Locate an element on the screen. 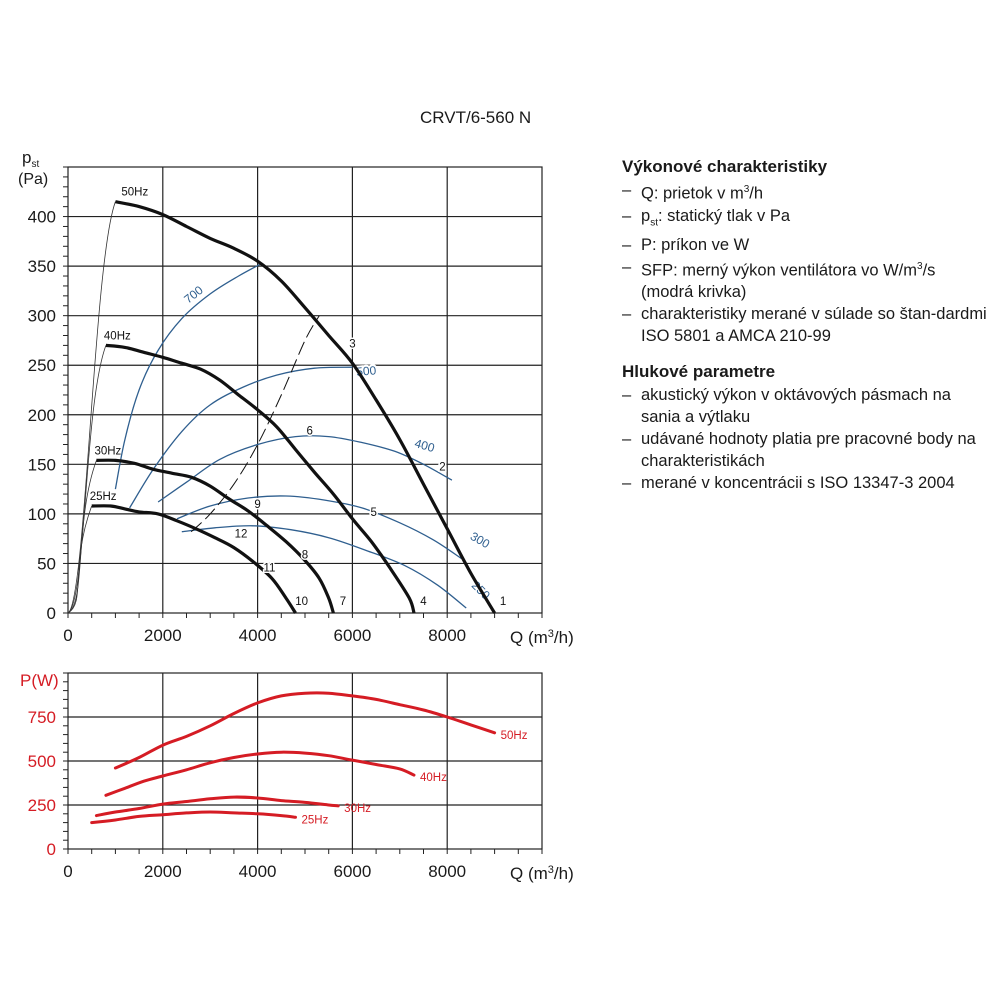 The height and width of the screenshot is (1000, 1000). power-y-tick-label: 0 is located at coordinates (51, 849).